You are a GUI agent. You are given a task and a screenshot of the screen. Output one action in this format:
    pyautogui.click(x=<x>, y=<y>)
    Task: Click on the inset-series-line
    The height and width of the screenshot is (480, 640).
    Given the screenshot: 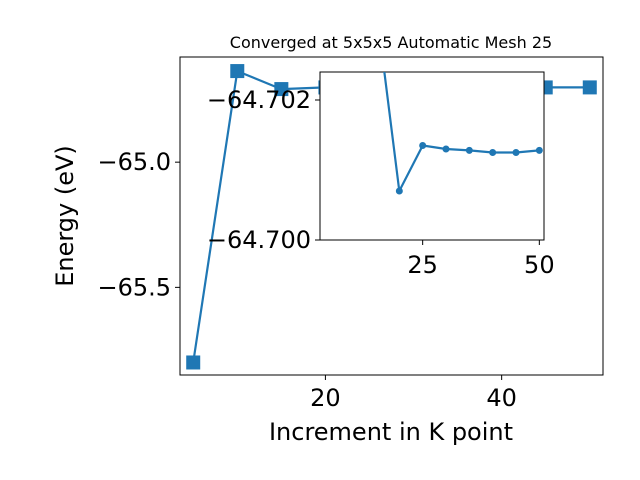 What is the action you would take?
    pyautogui.click(x=461, y=132)
    